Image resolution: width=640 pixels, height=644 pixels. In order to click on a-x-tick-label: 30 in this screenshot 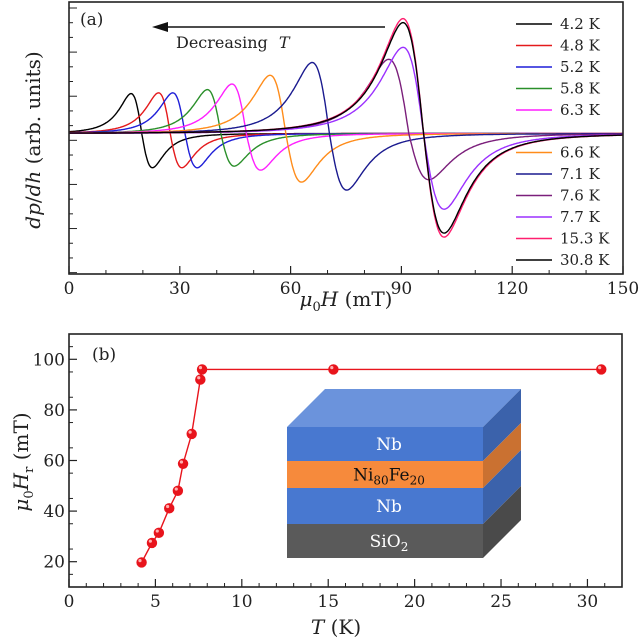, I will do `click(180, 289)`.